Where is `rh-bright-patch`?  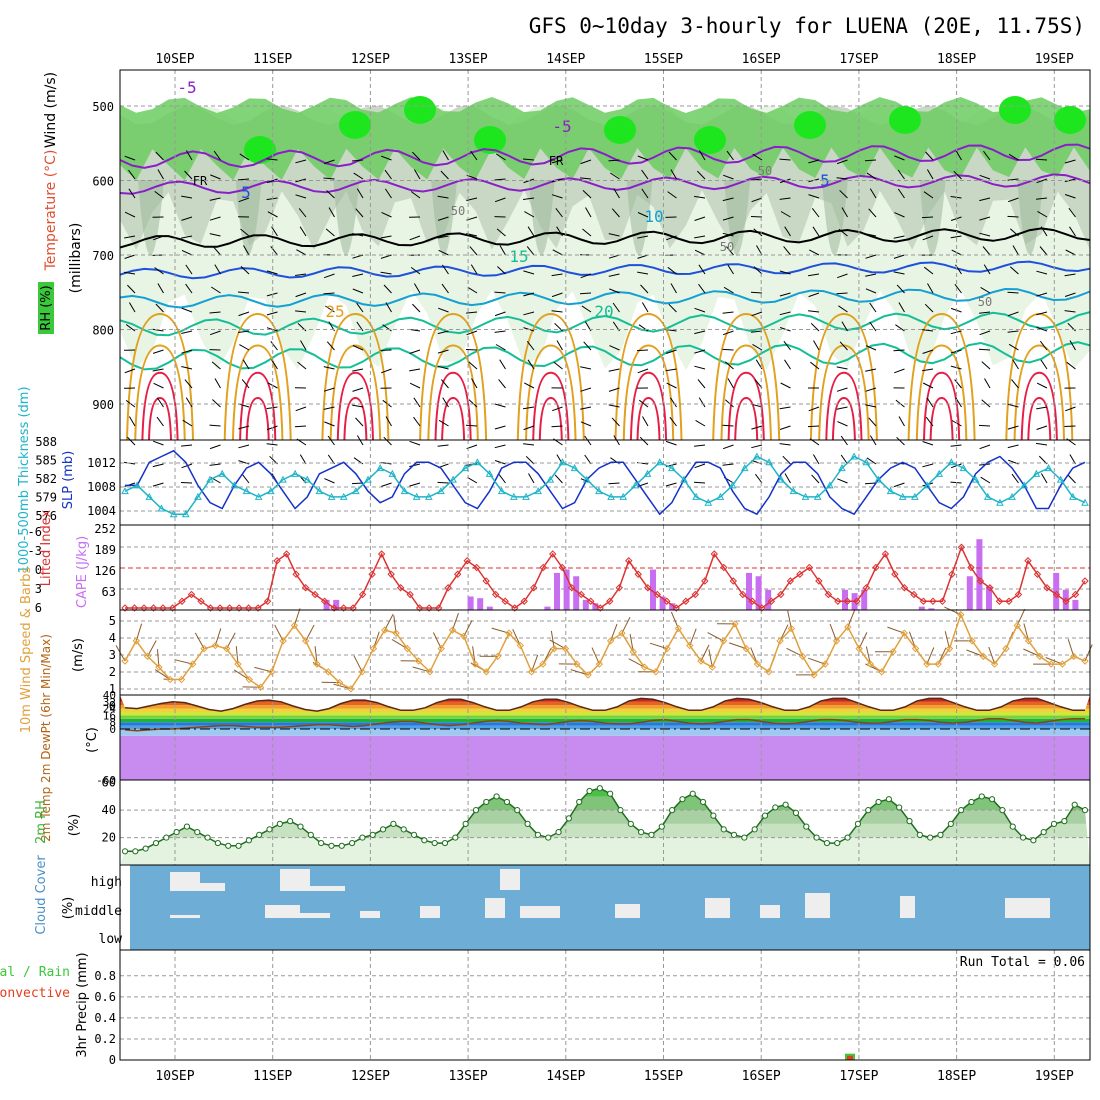
rh-bright-patch is located at coordinates (710, 140).